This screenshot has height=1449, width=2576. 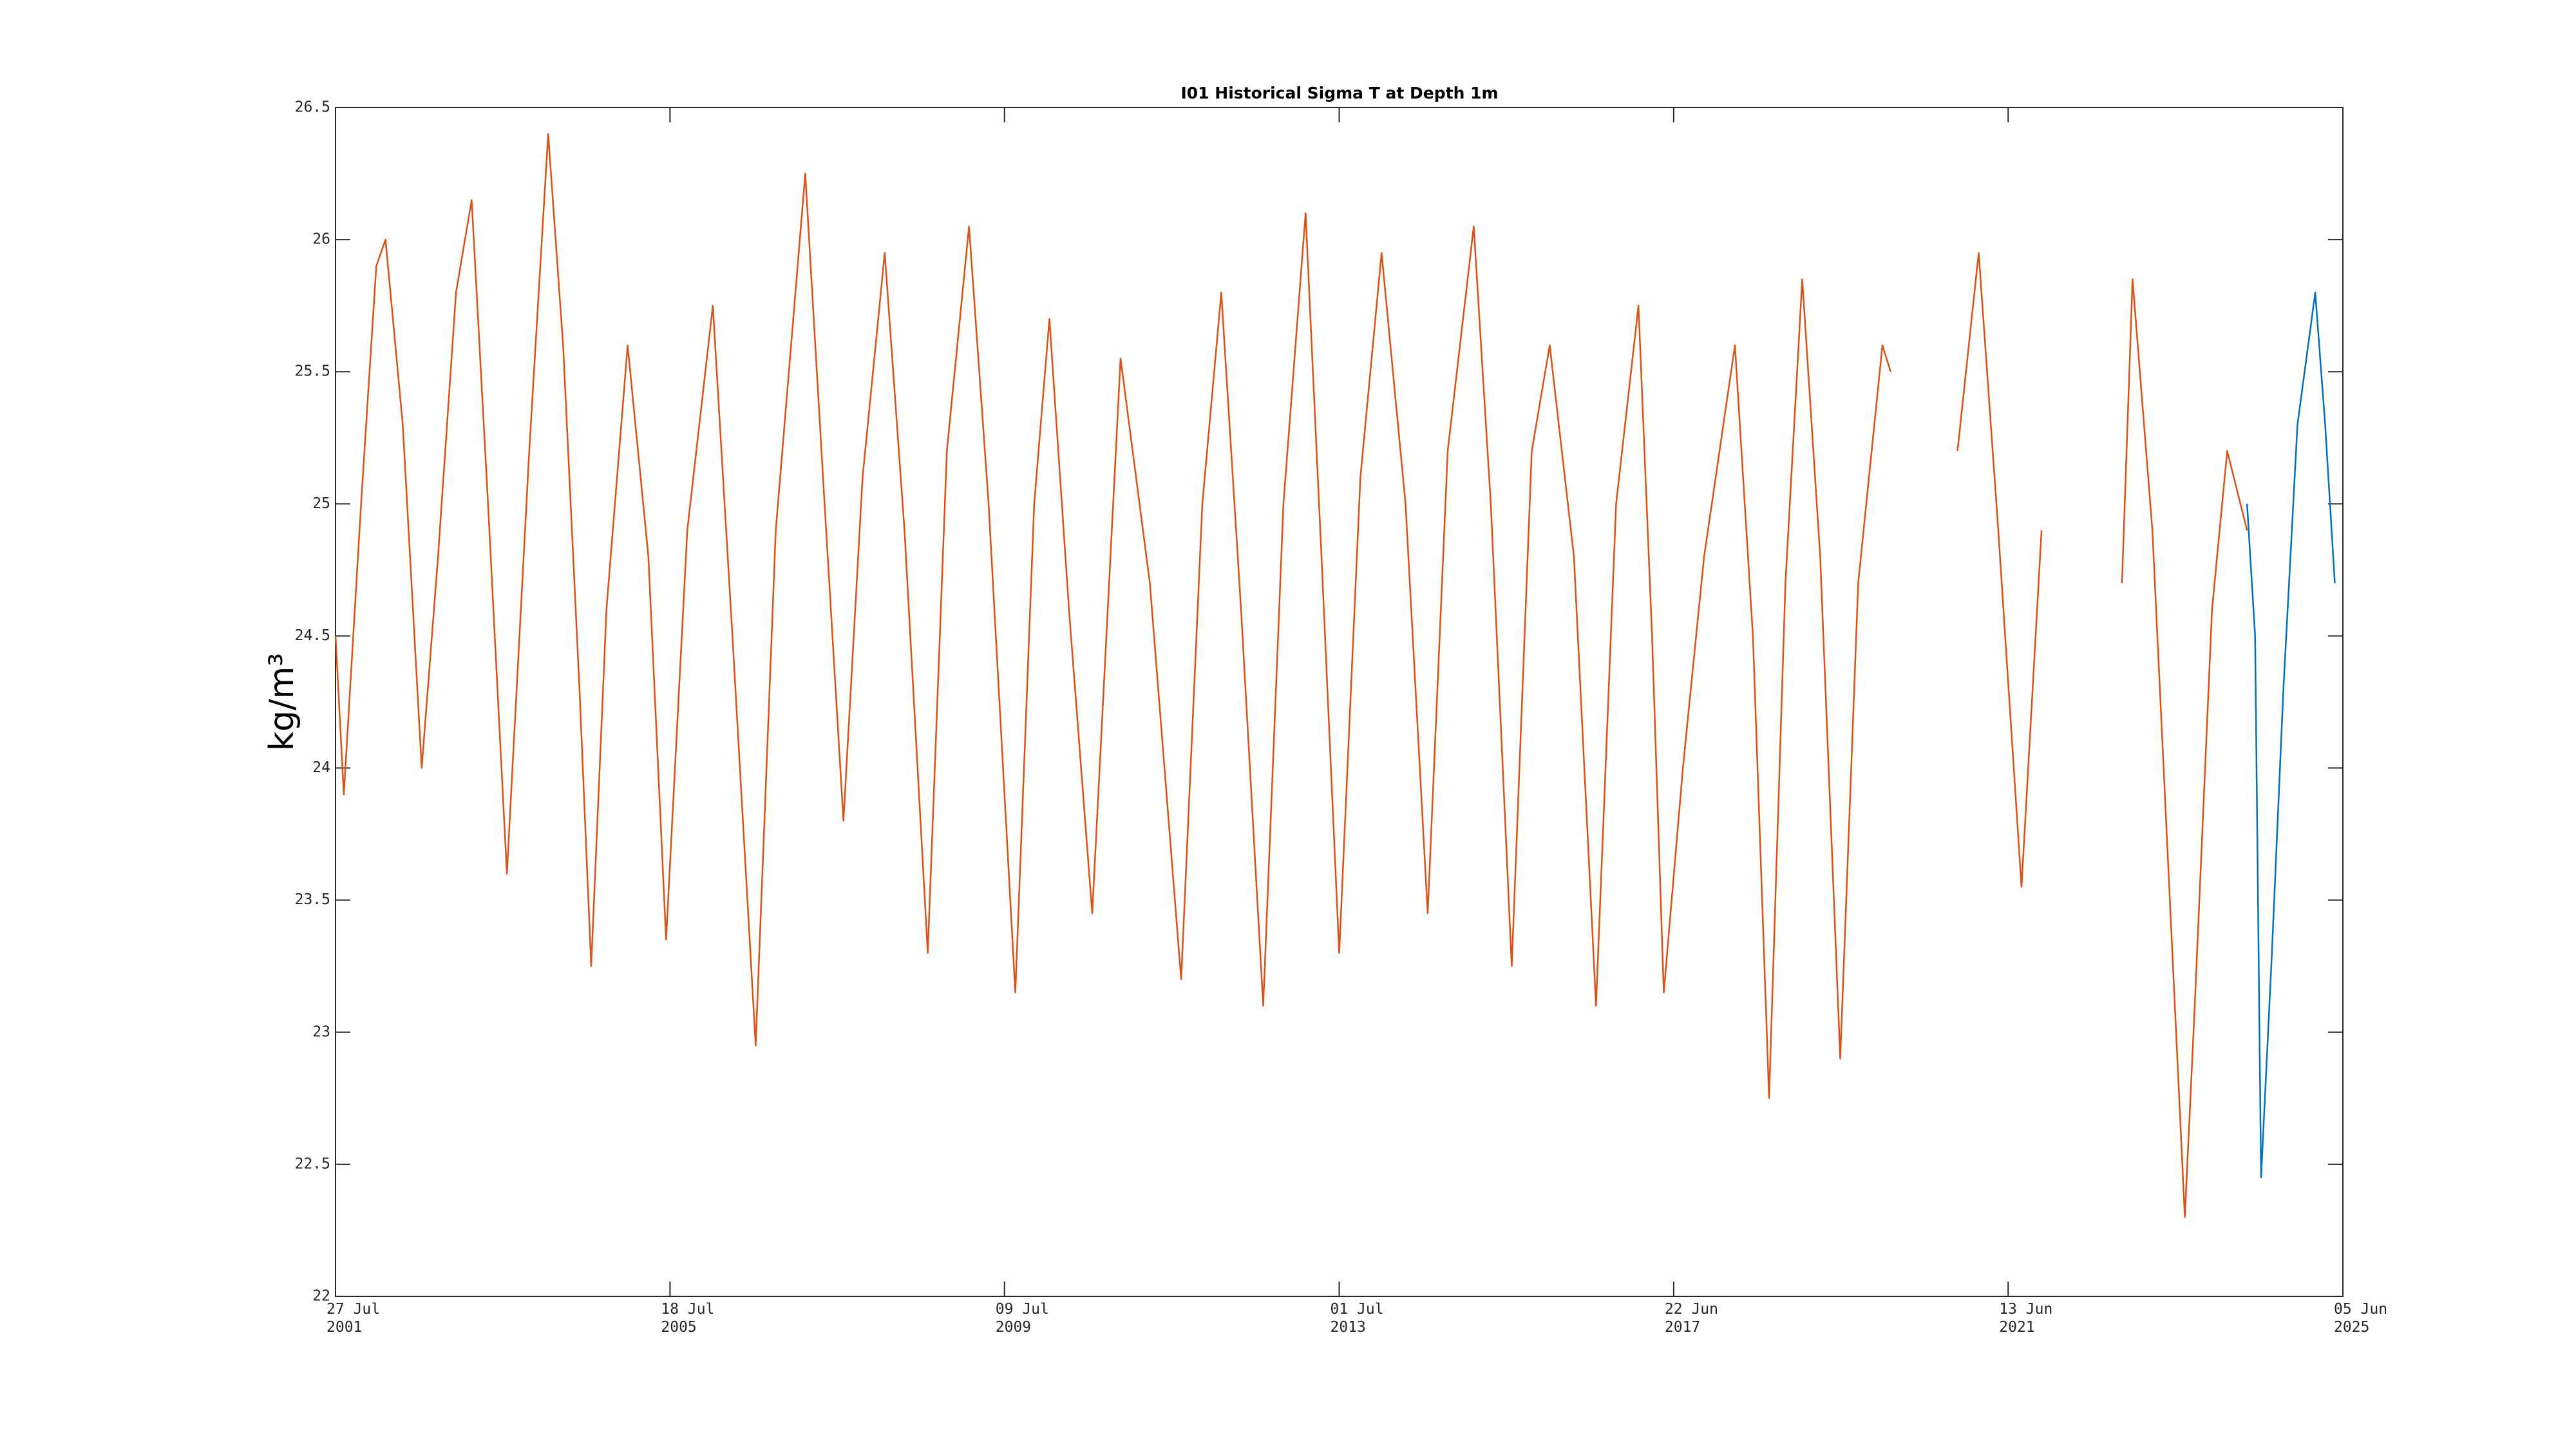 I want to click on x-tick-label: 05 Jun 2025, so click(x=2361, y=1319).